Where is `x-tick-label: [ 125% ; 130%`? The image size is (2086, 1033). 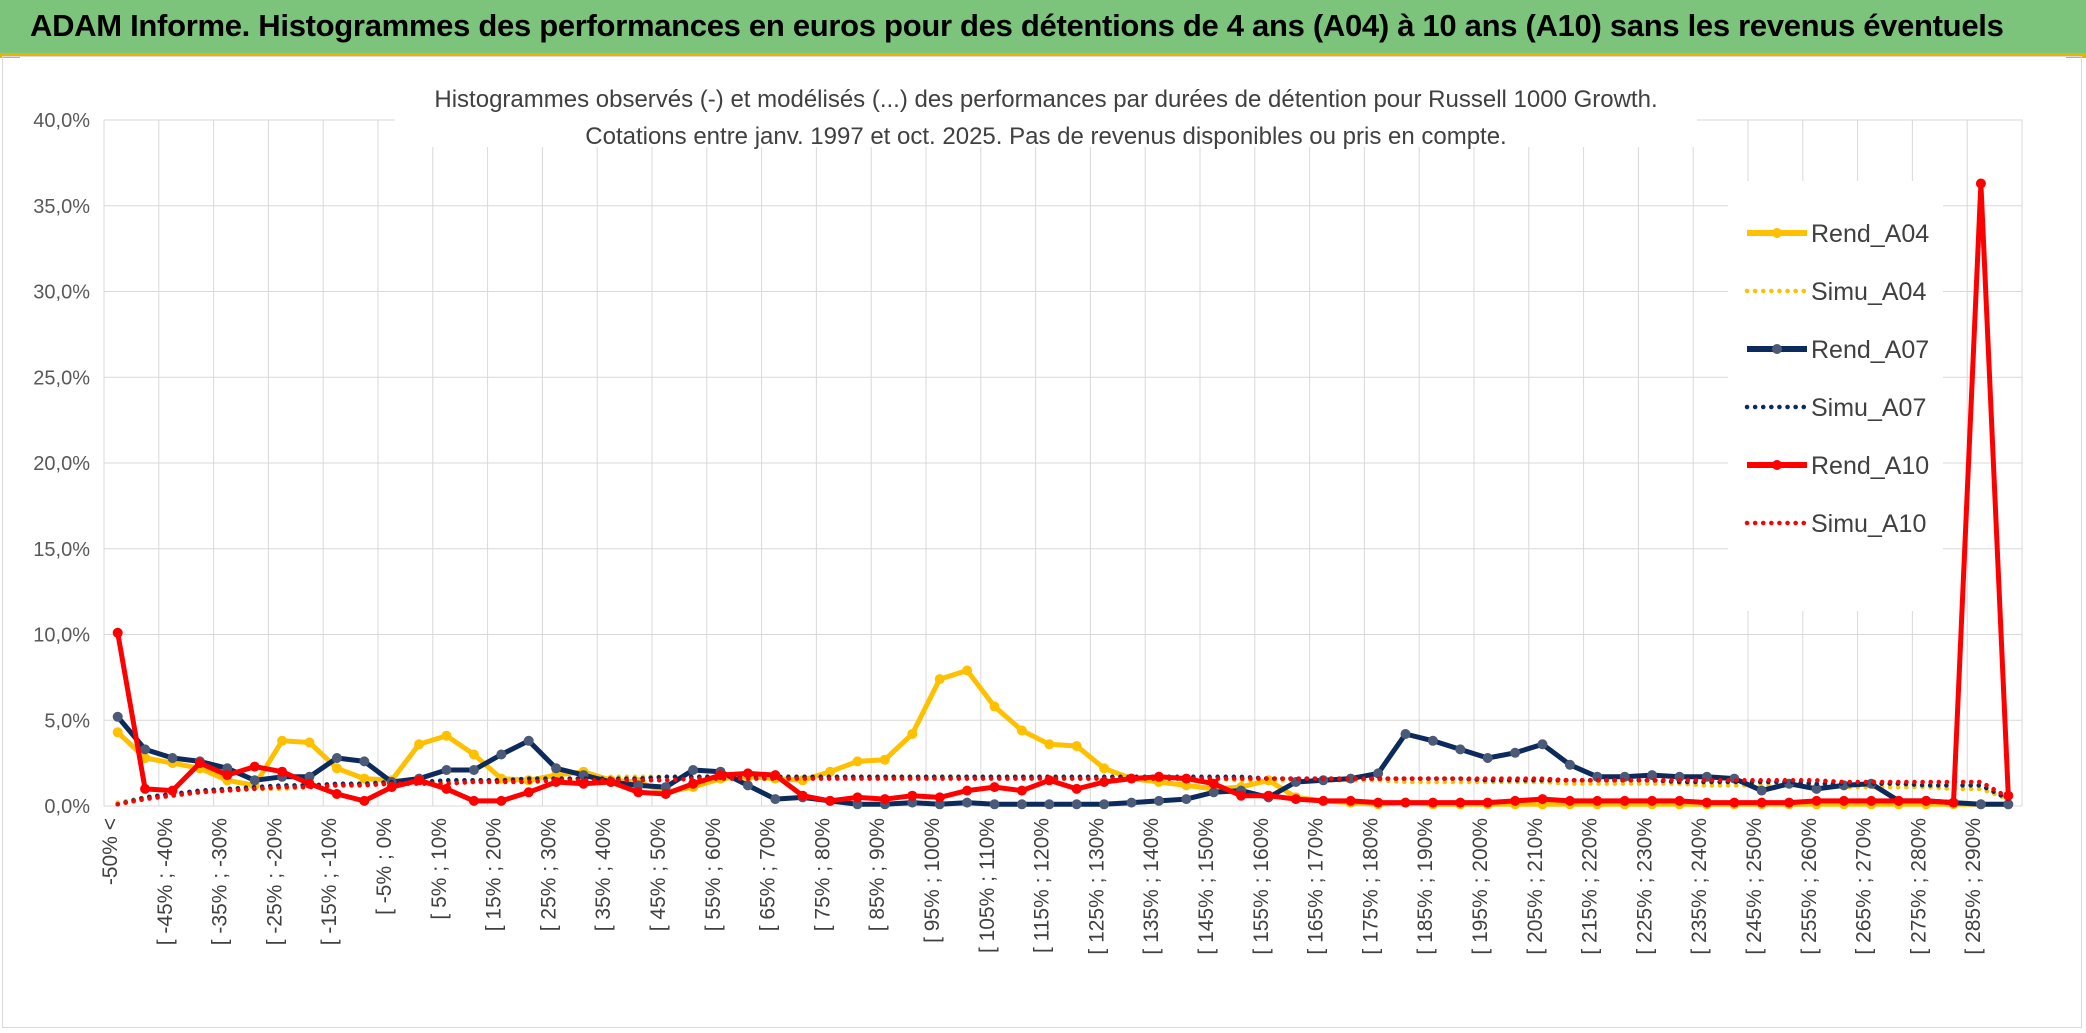
x-tick-label: [ 125% ; 130% is located at coordinates (1096, 886).